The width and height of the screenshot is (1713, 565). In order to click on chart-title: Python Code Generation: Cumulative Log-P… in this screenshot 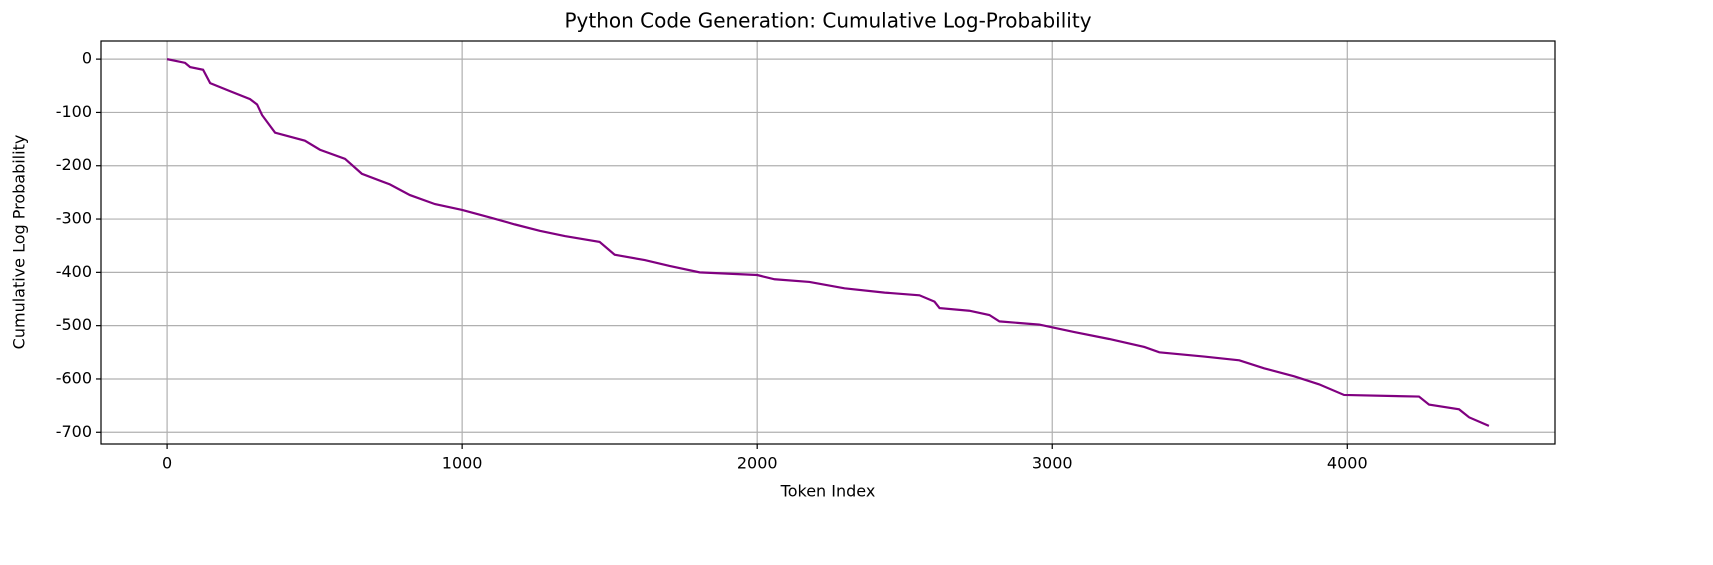, I will do `click(827, 21)`.